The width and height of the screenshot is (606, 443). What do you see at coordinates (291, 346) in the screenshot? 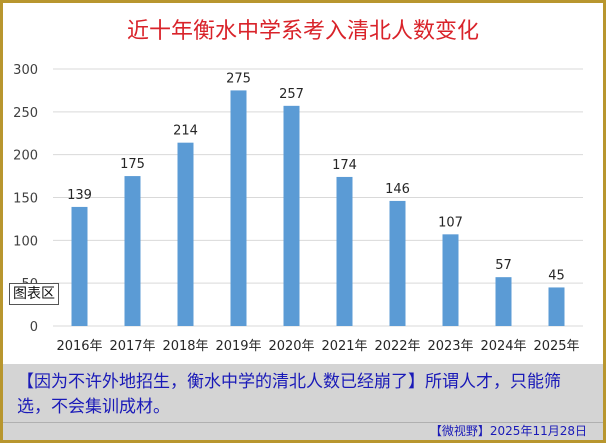
I see `x-tick-label: 2020年` at bounding box center [291, 346].